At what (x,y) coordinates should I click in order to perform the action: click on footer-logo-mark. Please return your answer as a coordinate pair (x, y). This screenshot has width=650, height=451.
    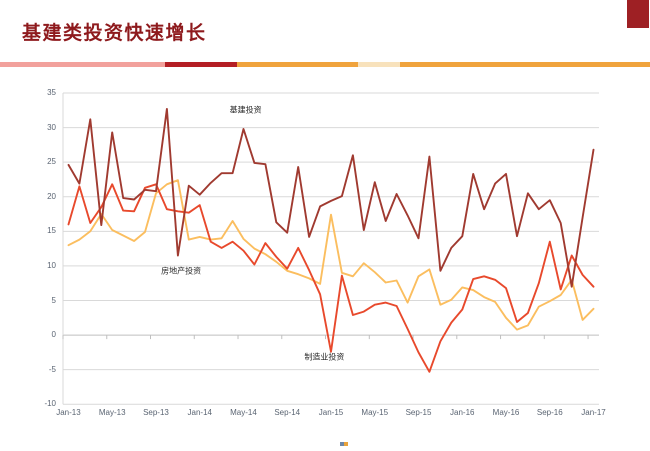
    Looking at the image, I should click on (344, 444).